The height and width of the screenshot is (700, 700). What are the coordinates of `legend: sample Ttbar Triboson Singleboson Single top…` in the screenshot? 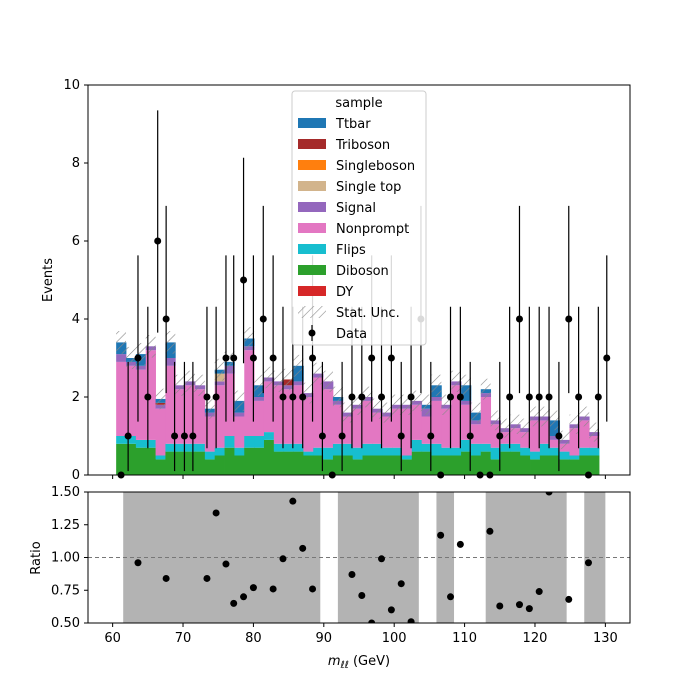 It's located at (359, 218).